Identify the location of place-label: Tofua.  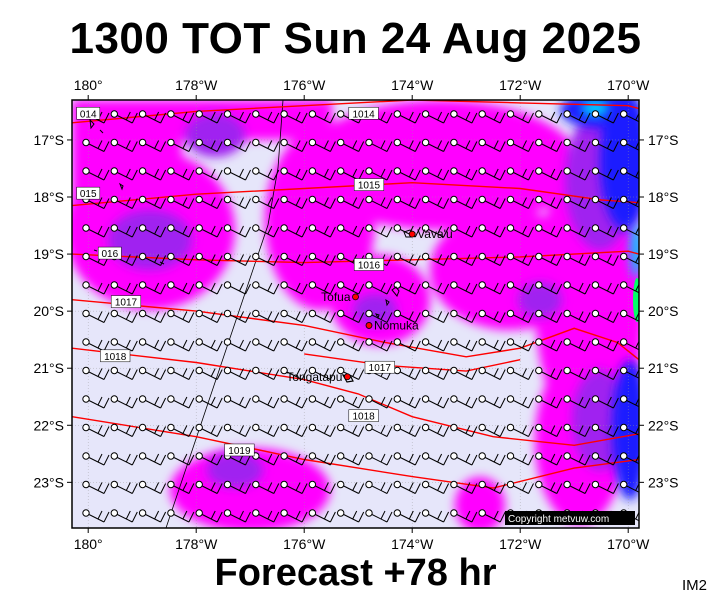
(336, 297).